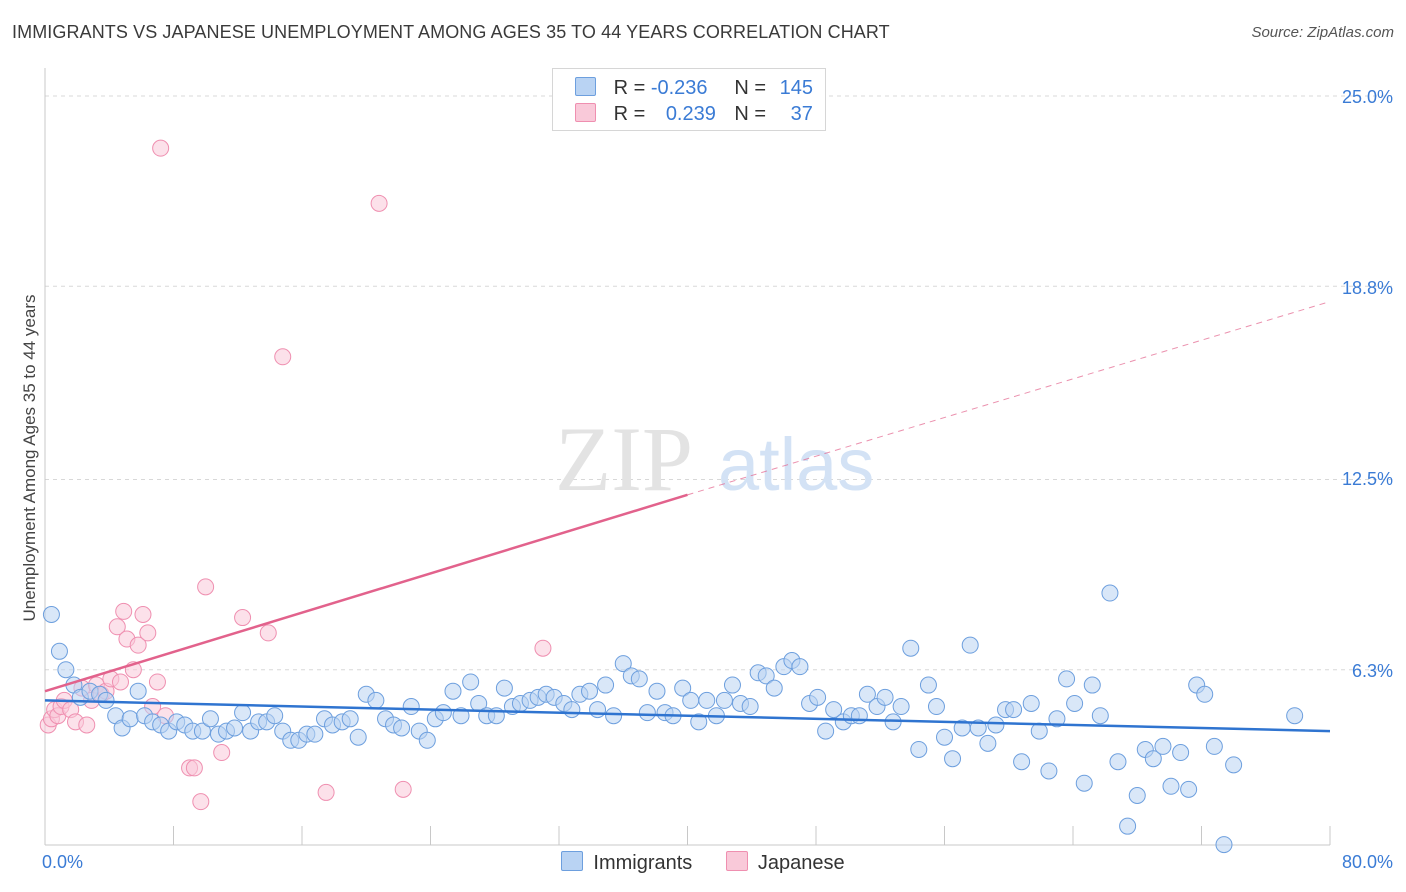 The image size is (1406, 892). I want to click on legend-item-immigrants: Immigrants, so click(626, 863).